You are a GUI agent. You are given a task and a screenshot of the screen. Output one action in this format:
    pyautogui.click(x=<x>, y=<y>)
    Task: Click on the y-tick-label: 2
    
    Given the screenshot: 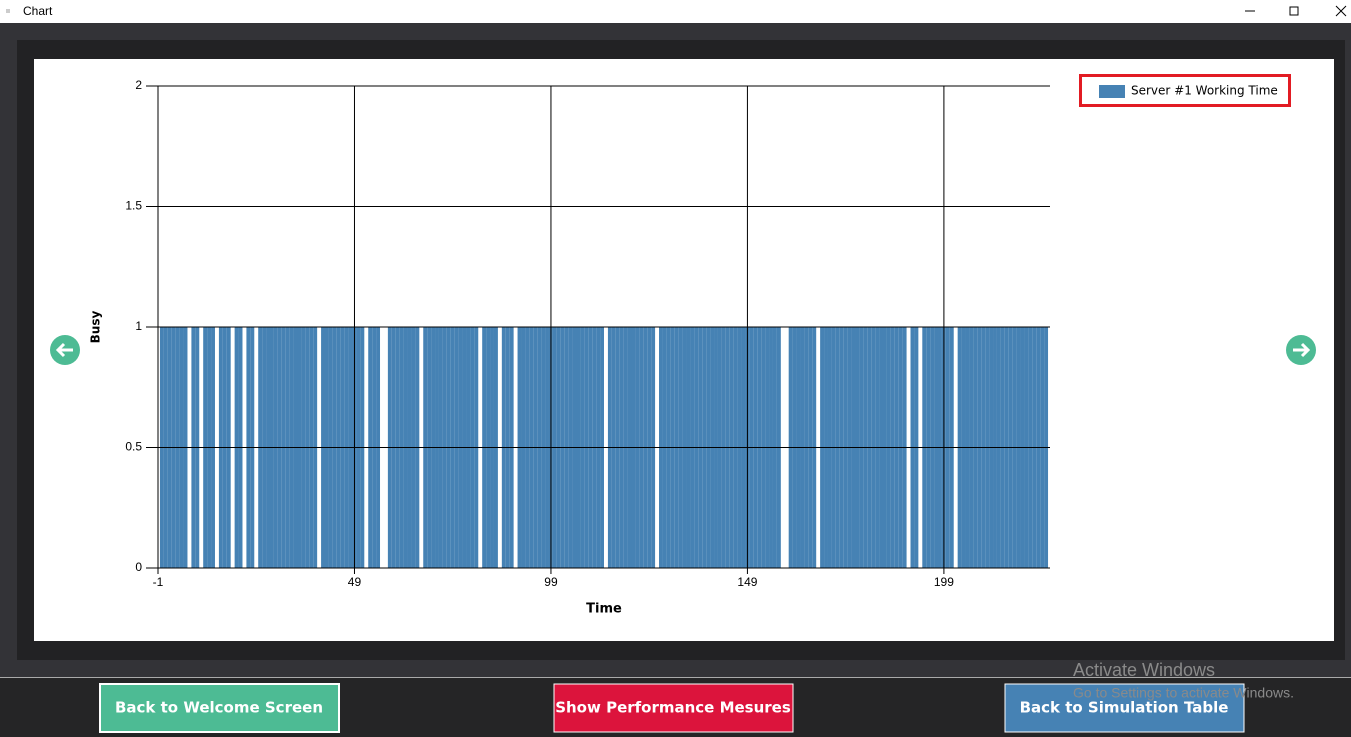 What is the action you would take?
    pyautogui.click(x=138, y=85)
    